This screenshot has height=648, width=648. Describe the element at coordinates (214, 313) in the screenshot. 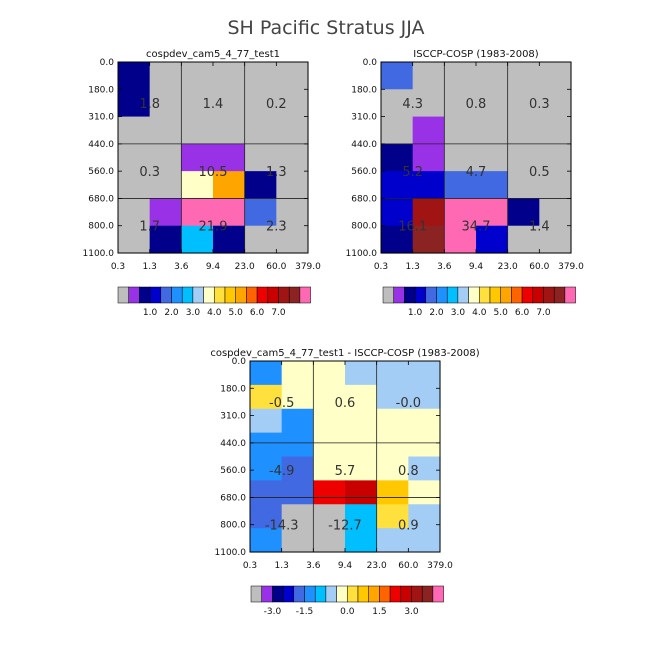

I see `colorbar-label: 4.0` at that location.